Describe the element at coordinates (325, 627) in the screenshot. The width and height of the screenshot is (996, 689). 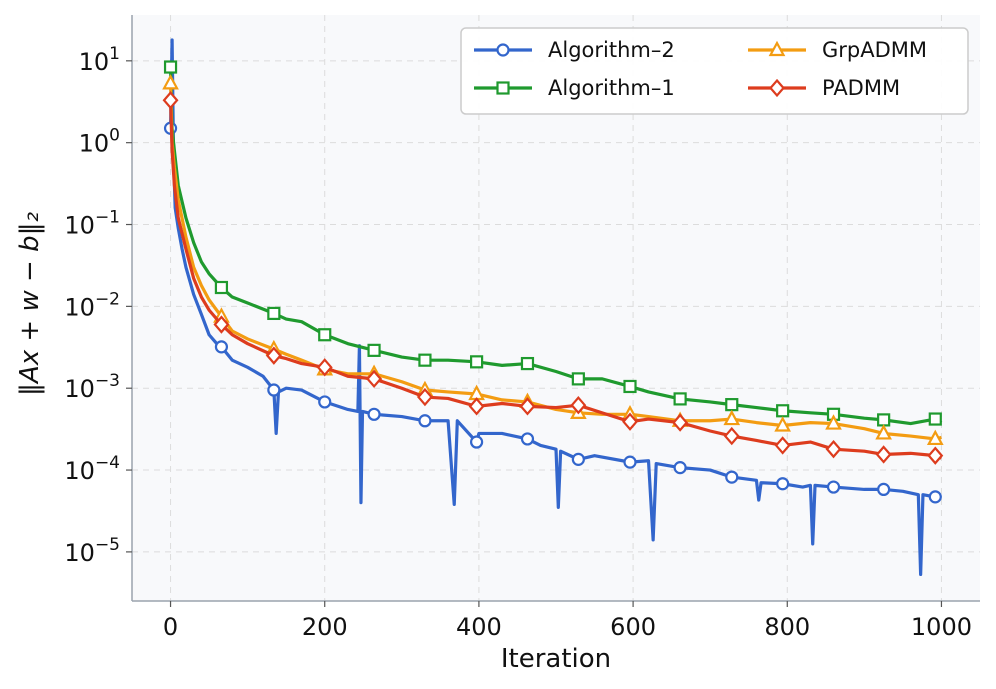
I see `x-tick-label: 200` at that location.